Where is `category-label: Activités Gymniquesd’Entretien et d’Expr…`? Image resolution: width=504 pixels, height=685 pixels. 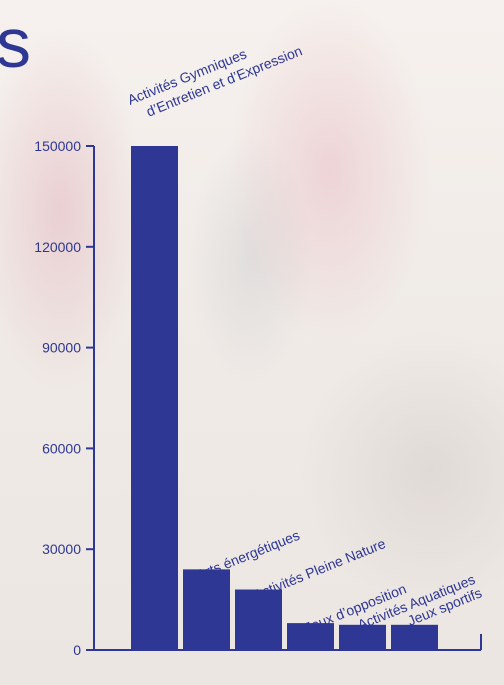
category-label: Activités Gymniquesd’Entretien et d’Expr… is located at coordinates (214, 75).